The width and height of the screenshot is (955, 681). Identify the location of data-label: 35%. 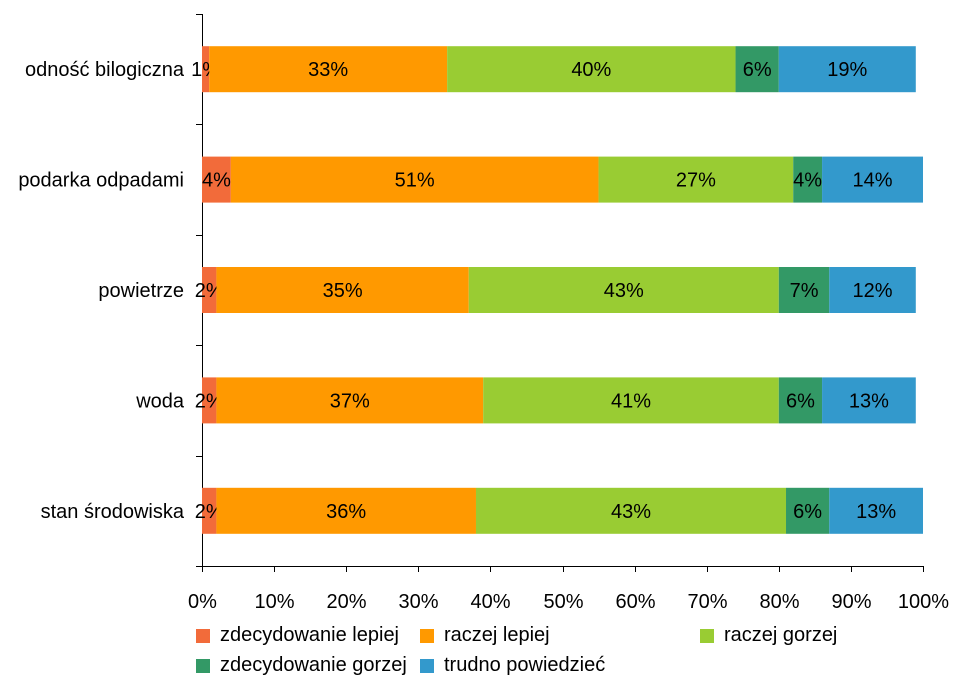
(343, 291).